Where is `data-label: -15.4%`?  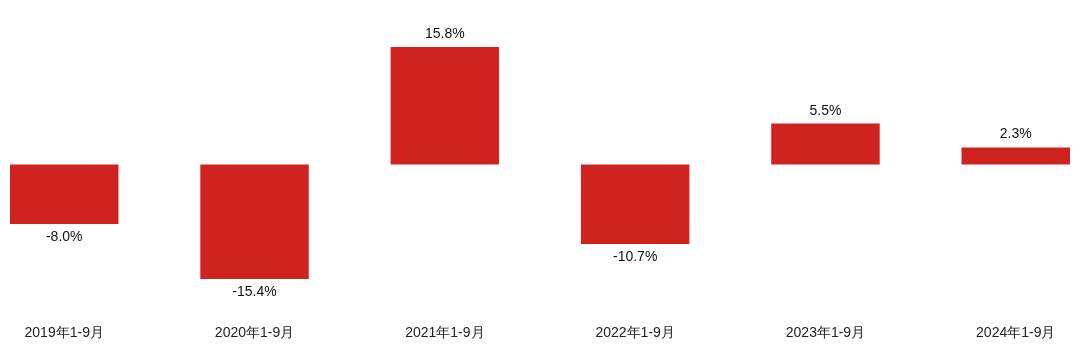 data-label: -15.4% is located at coordinates (254, 291).